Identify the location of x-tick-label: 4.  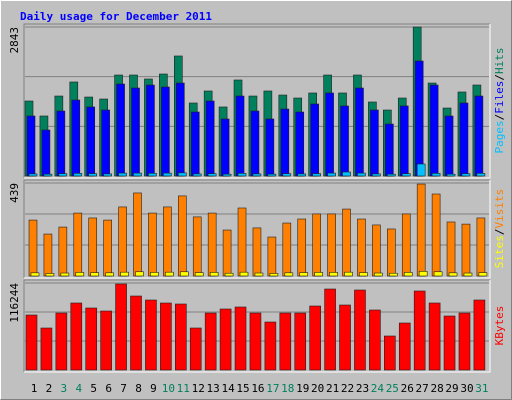
(78, 388).